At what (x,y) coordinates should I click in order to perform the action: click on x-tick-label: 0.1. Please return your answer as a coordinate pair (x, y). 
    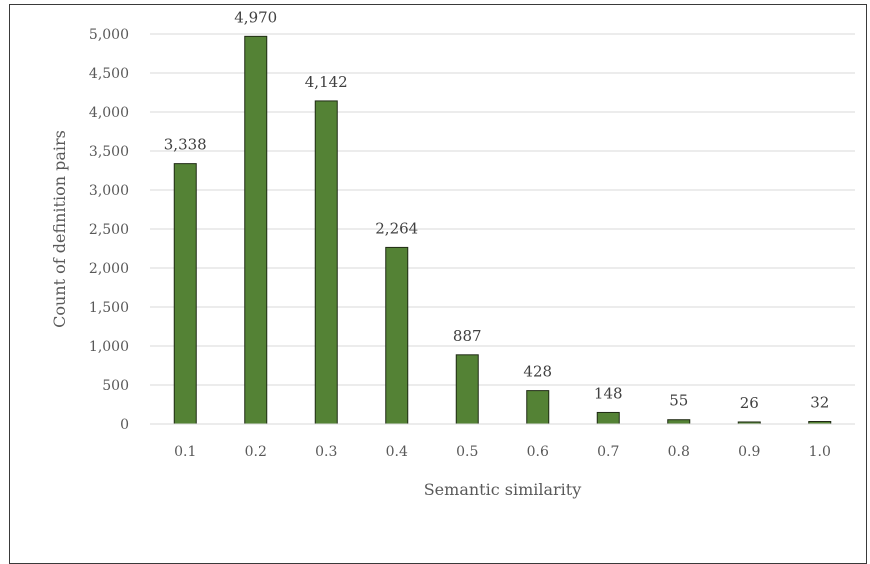
    Looking at the image, I should click on (185, 452).